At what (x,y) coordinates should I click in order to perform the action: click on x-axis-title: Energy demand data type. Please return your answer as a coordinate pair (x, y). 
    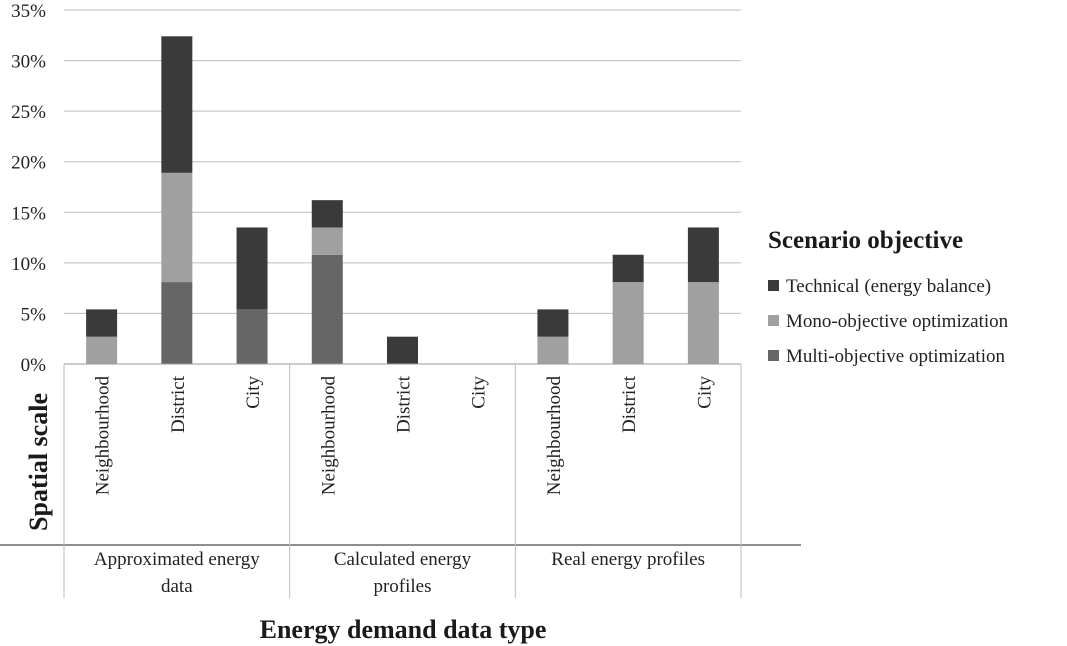
    Looking at the image, I should click on (403, 629).